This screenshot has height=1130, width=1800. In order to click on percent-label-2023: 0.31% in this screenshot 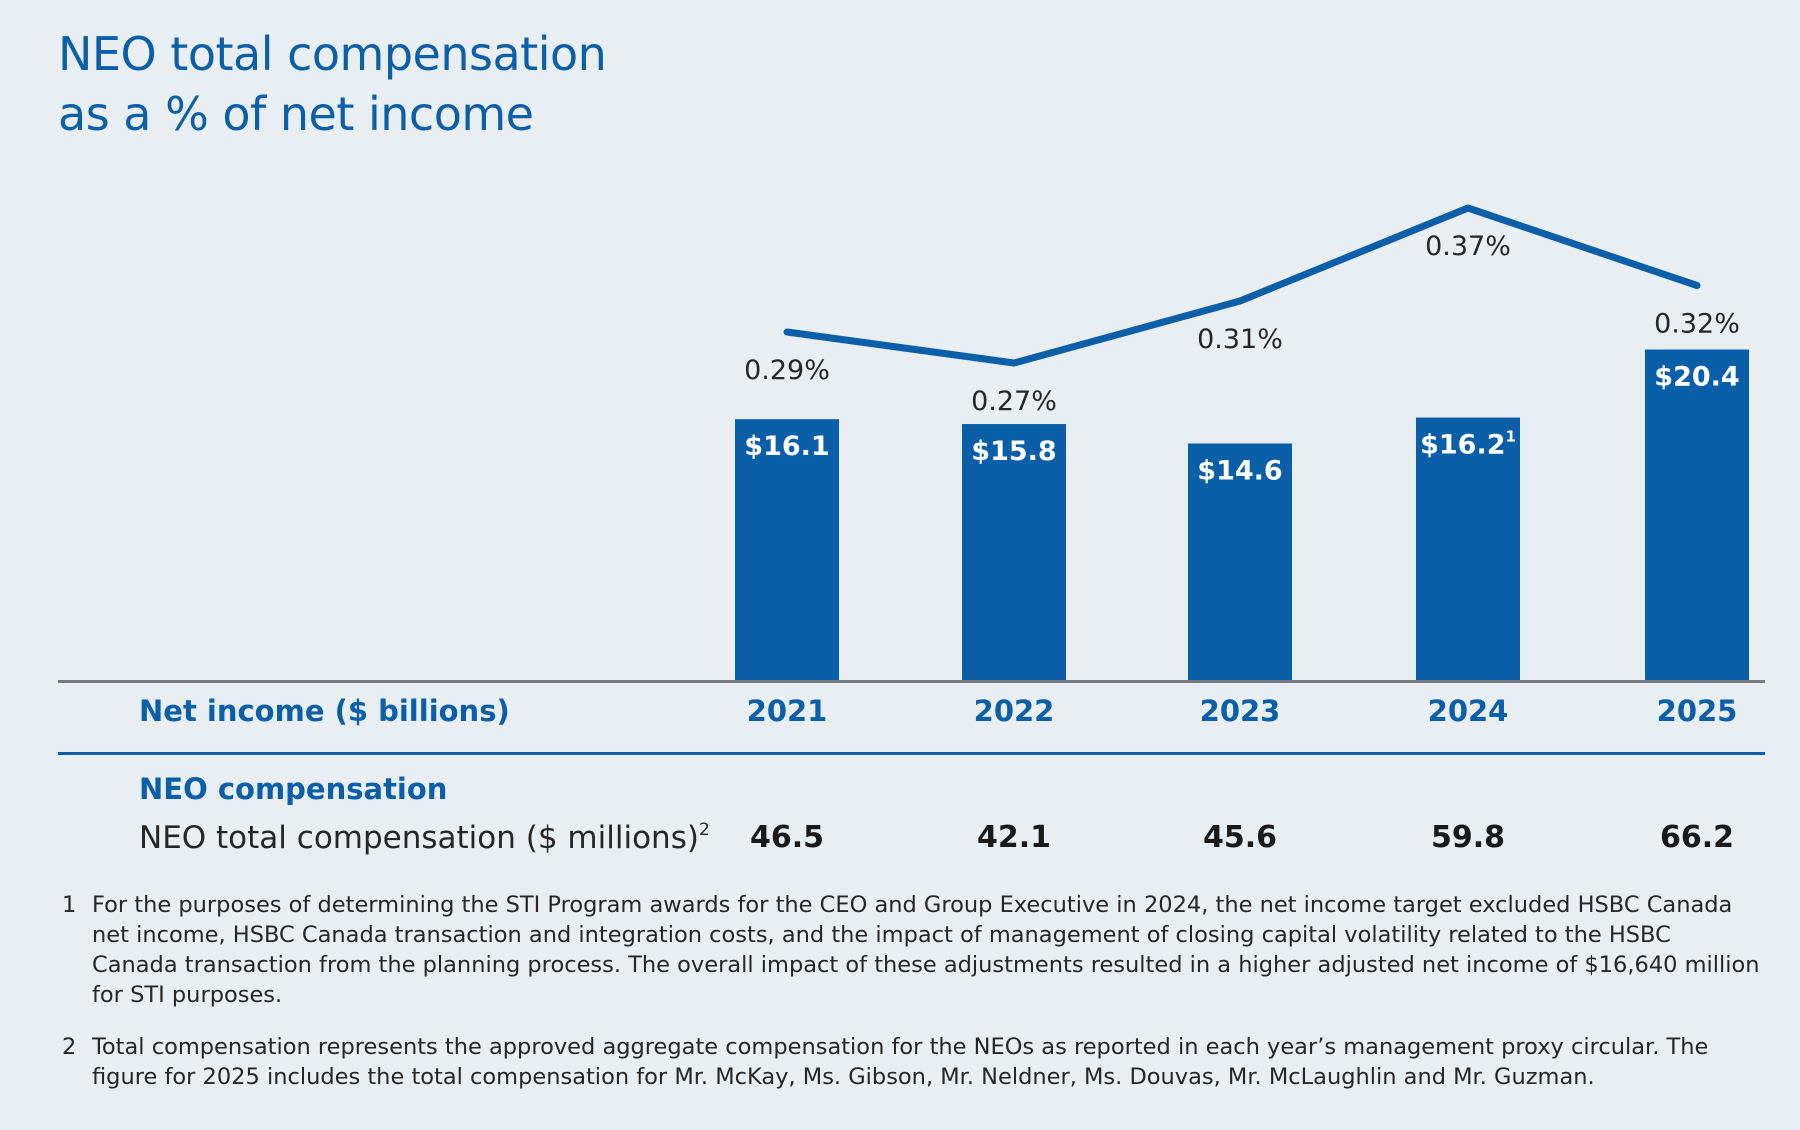, I will do `click(1240, 339)`.